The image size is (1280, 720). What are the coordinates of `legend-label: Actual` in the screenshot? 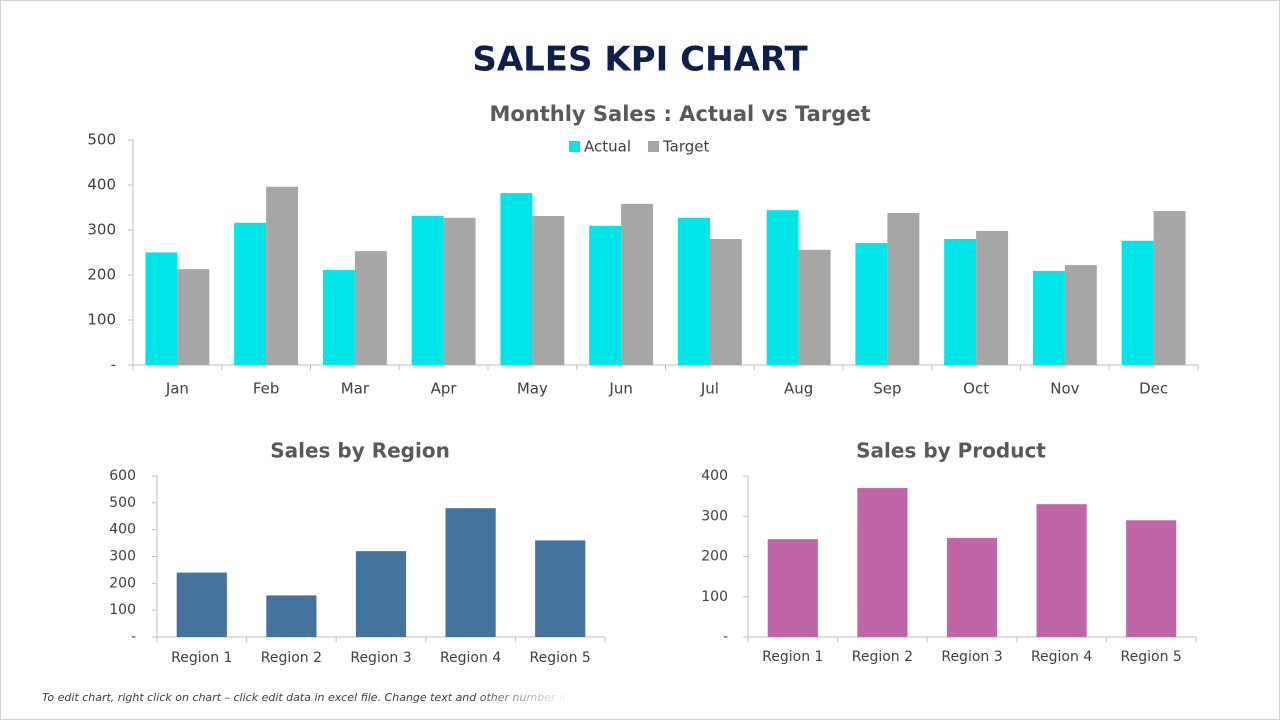 It's located at (607, 147).